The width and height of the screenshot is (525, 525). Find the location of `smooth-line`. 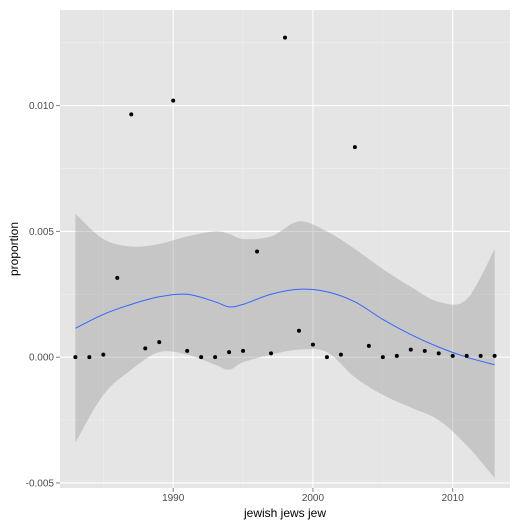

smooth-line is located at coordinates (285, 327).